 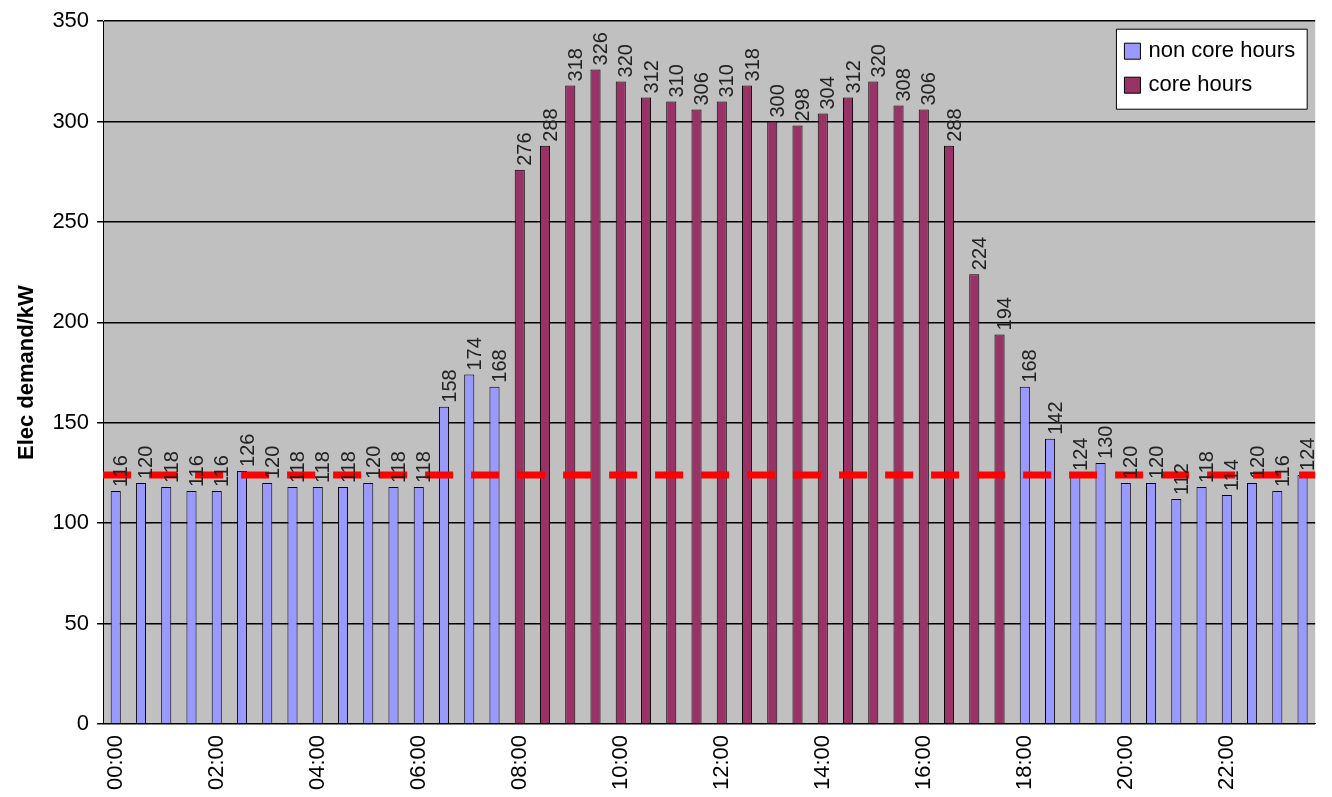 What do you see at coordinates (1023, 762) in the screenshot?
I see `x-tick-label: 18:00` at bounding box center [1023, 762].